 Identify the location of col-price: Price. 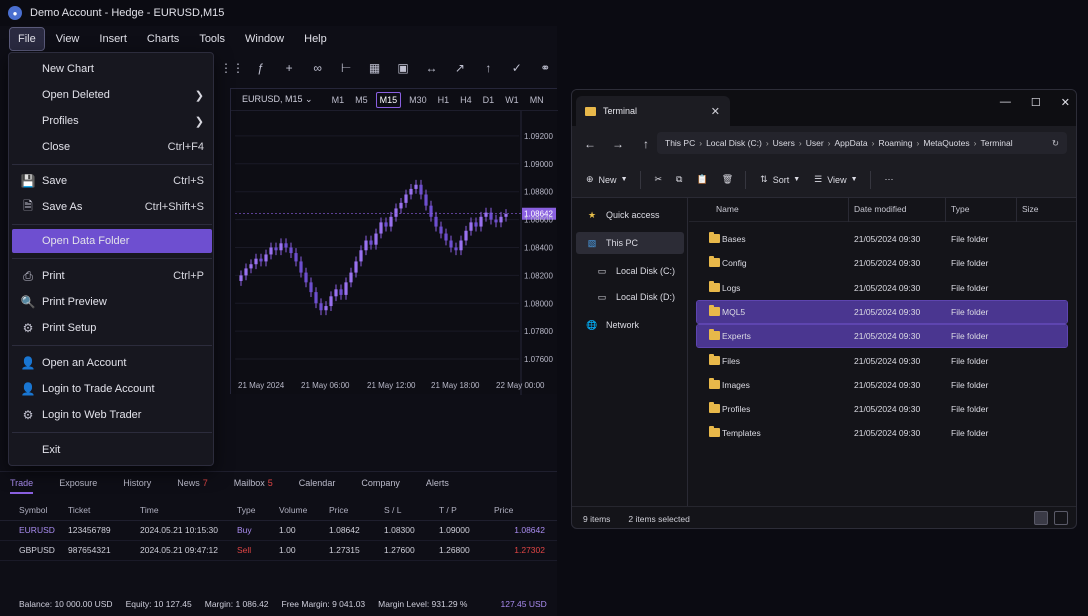
(348, 510).